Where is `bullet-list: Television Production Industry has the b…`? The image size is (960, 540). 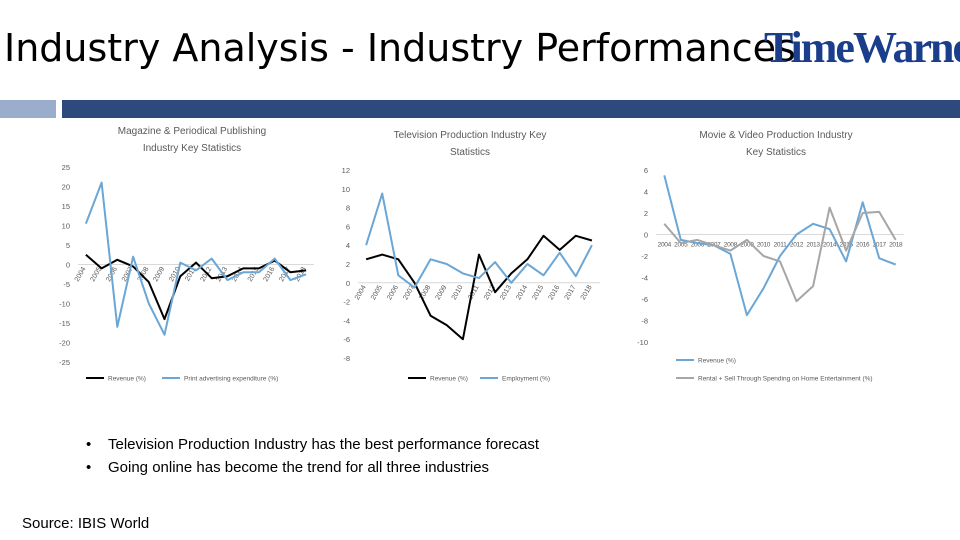 bullet-list: Television Production Industry has the b… is located at coordinates (312, 456).